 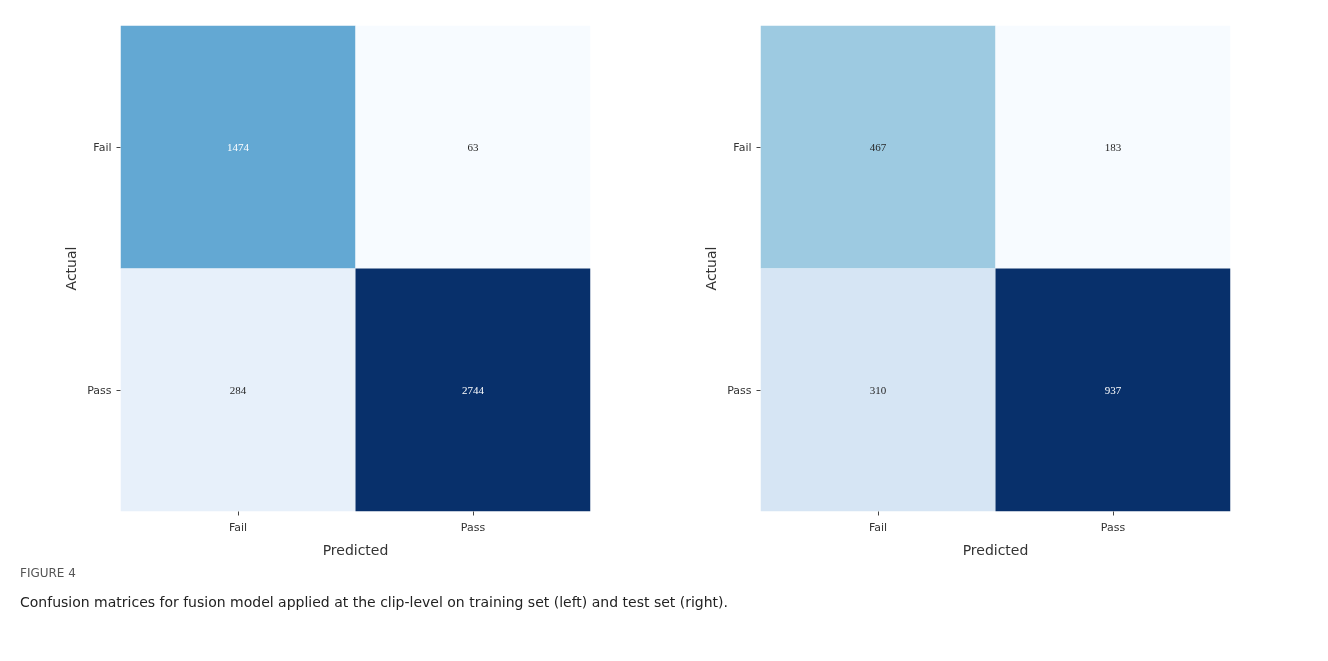 I want to click on data-label: 2744, so click(x=473, y=389).